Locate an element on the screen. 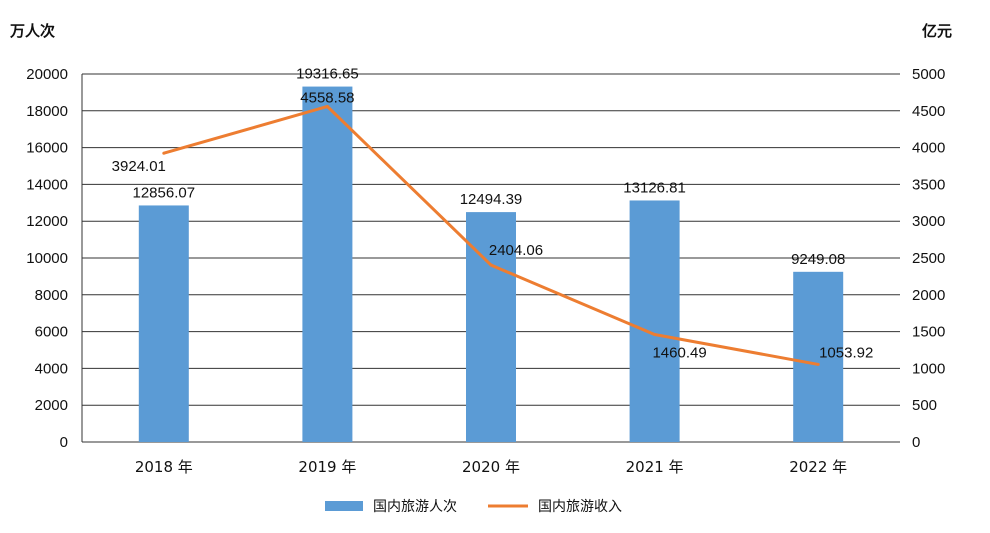 The image size is (990, 533). right-tick-label: 0 is located at coordinates (916, 442).